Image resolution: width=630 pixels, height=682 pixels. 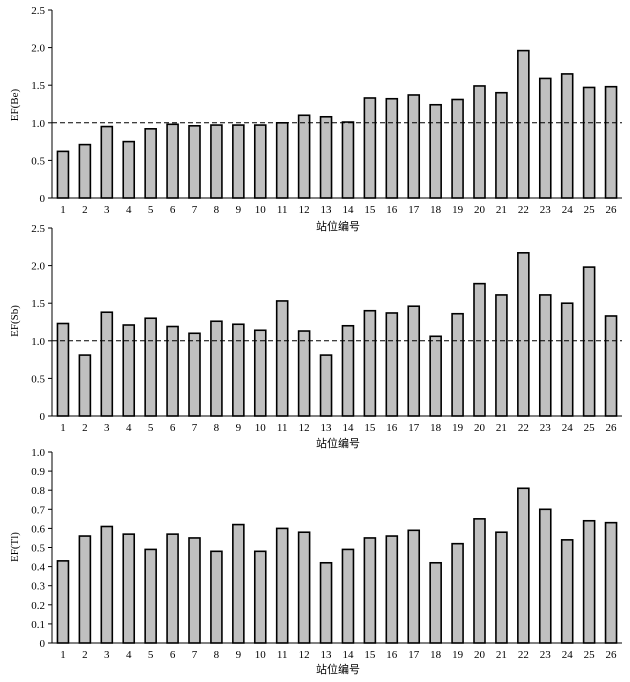 What do you see at coordinates (15, 104) in the screenshot?
I see `y-axis-label: EF(Be)` at bounding box center [15, 104].